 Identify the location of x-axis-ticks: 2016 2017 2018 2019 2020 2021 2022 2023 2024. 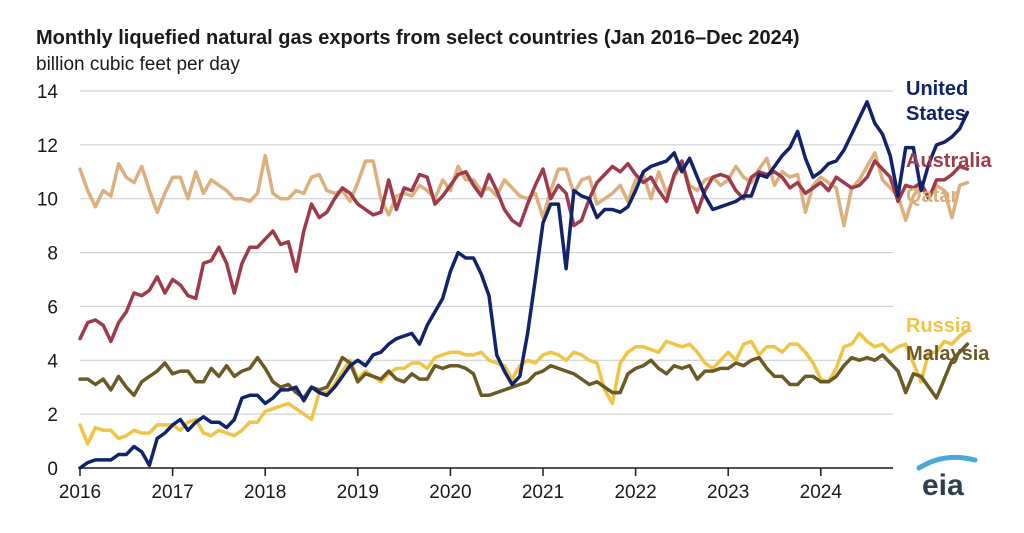
(451, 485).